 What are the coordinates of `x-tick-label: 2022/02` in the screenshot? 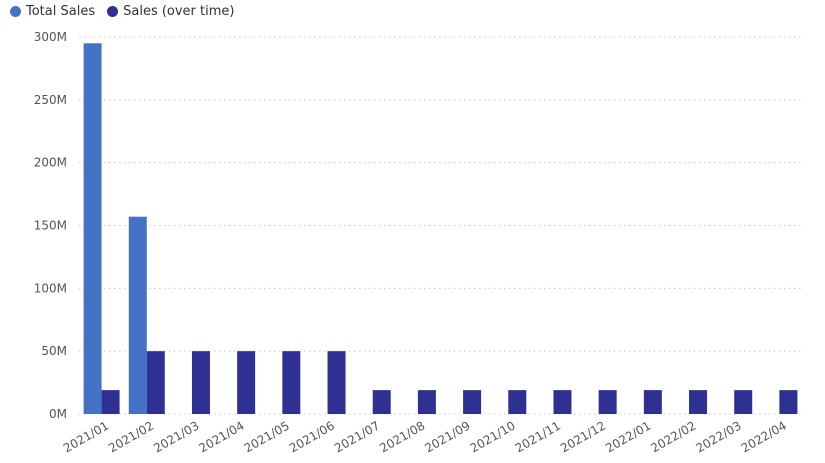 It's located at (673, 436).